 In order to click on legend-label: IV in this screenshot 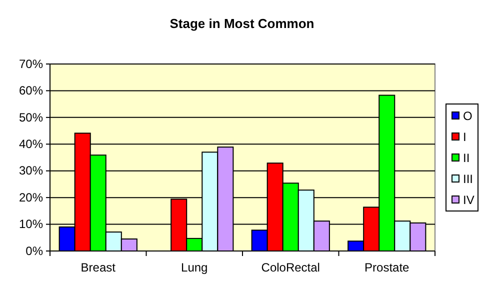, I will do `click(468, 200)`.